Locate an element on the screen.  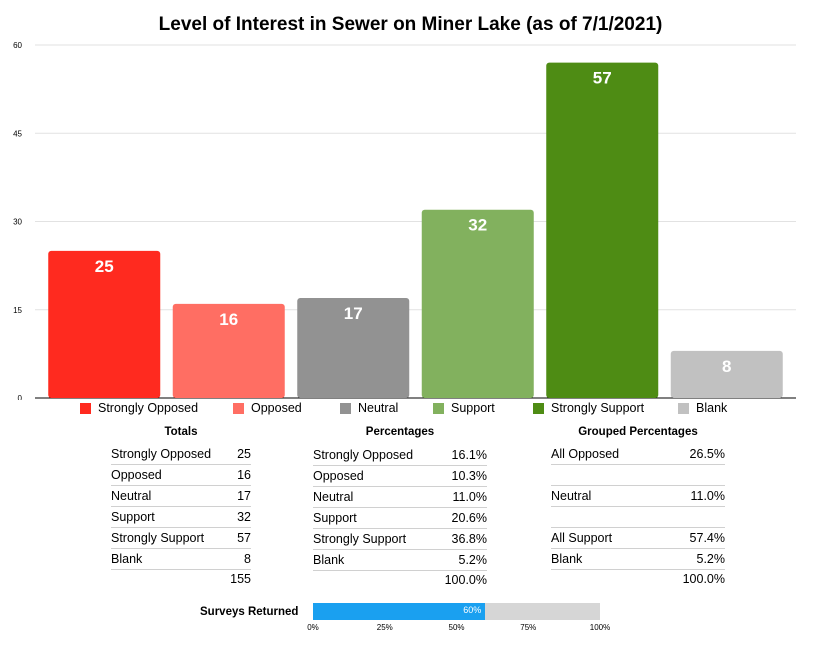
progress-tick-label: 75% is located at coordinates (528, 627).